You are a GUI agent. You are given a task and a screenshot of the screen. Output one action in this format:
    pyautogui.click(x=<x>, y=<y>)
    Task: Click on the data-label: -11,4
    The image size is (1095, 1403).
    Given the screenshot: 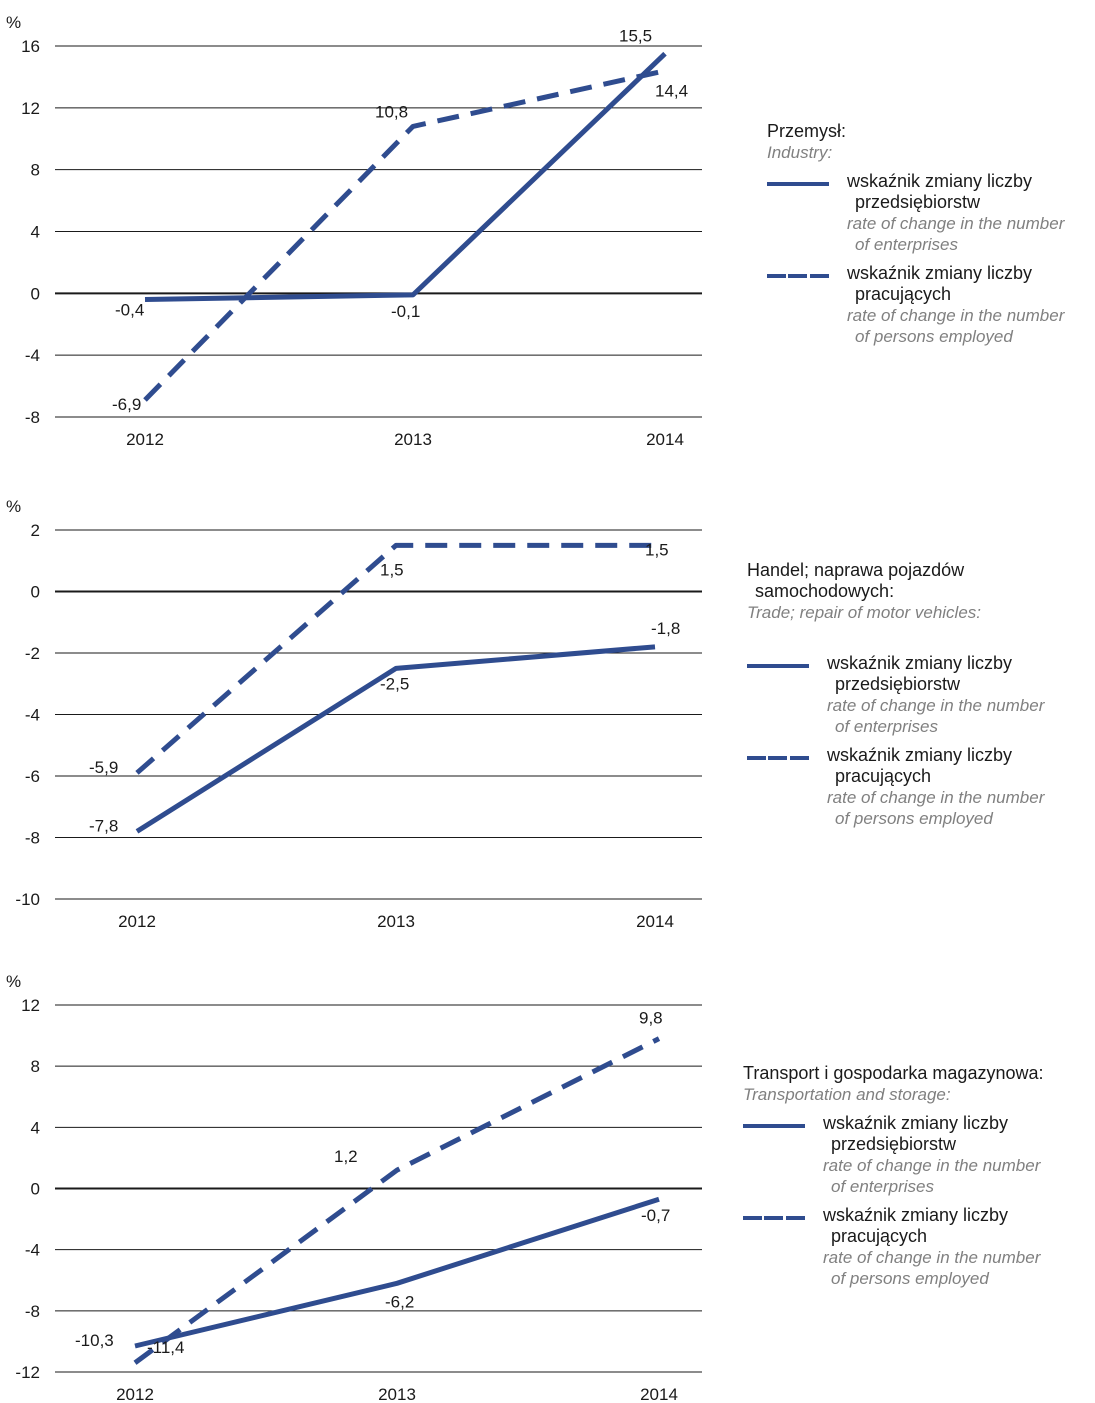 What is the action you would take?
    pyautogui.click(x=166, y=1347)
    